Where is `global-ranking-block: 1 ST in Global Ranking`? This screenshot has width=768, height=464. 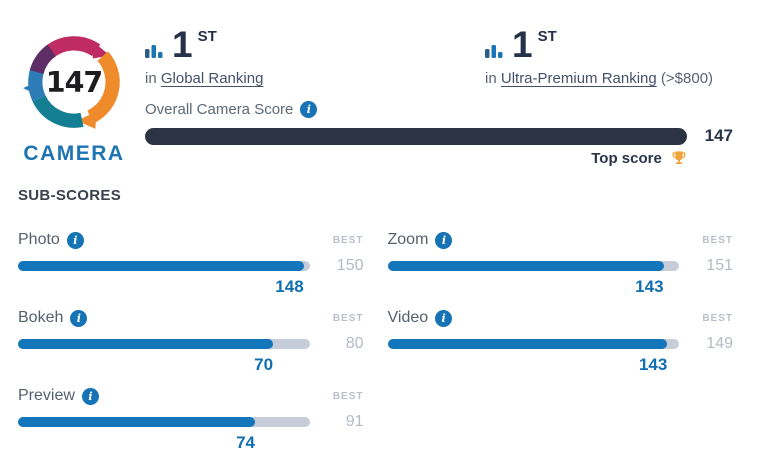
global-ranking-block: 1 ST in Global Ranking is located at coordinates (315, 55).